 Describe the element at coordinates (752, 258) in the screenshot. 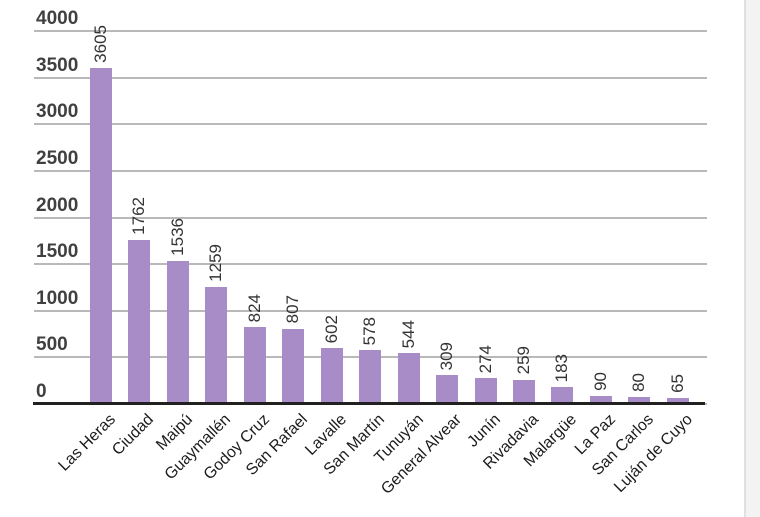

I see `scrollbar-track` at that location.